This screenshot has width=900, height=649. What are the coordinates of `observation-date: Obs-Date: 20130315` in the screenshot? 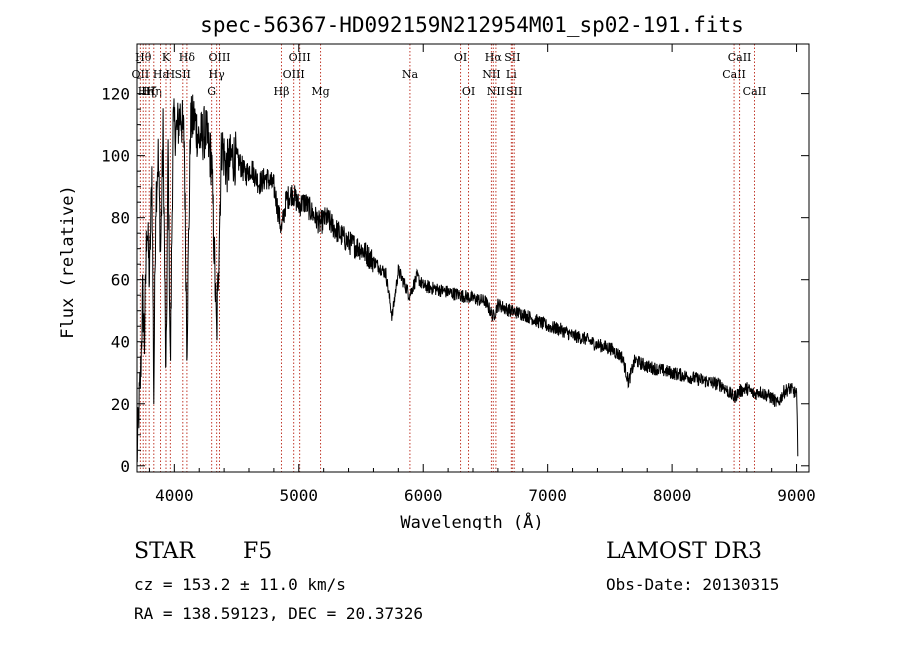 It's located at (693, 584).